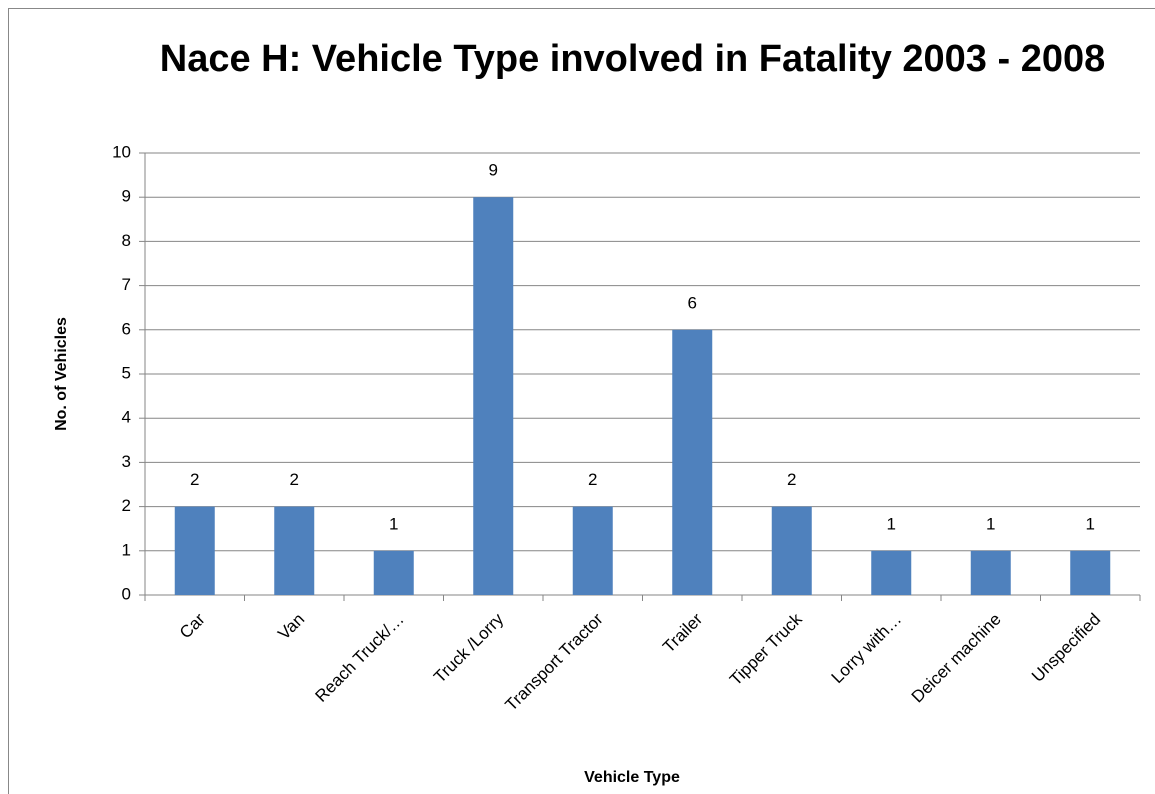  Describe the element at coordinates (126, 417) in the screenshot. I see `y-tick-label: 4` at that location.